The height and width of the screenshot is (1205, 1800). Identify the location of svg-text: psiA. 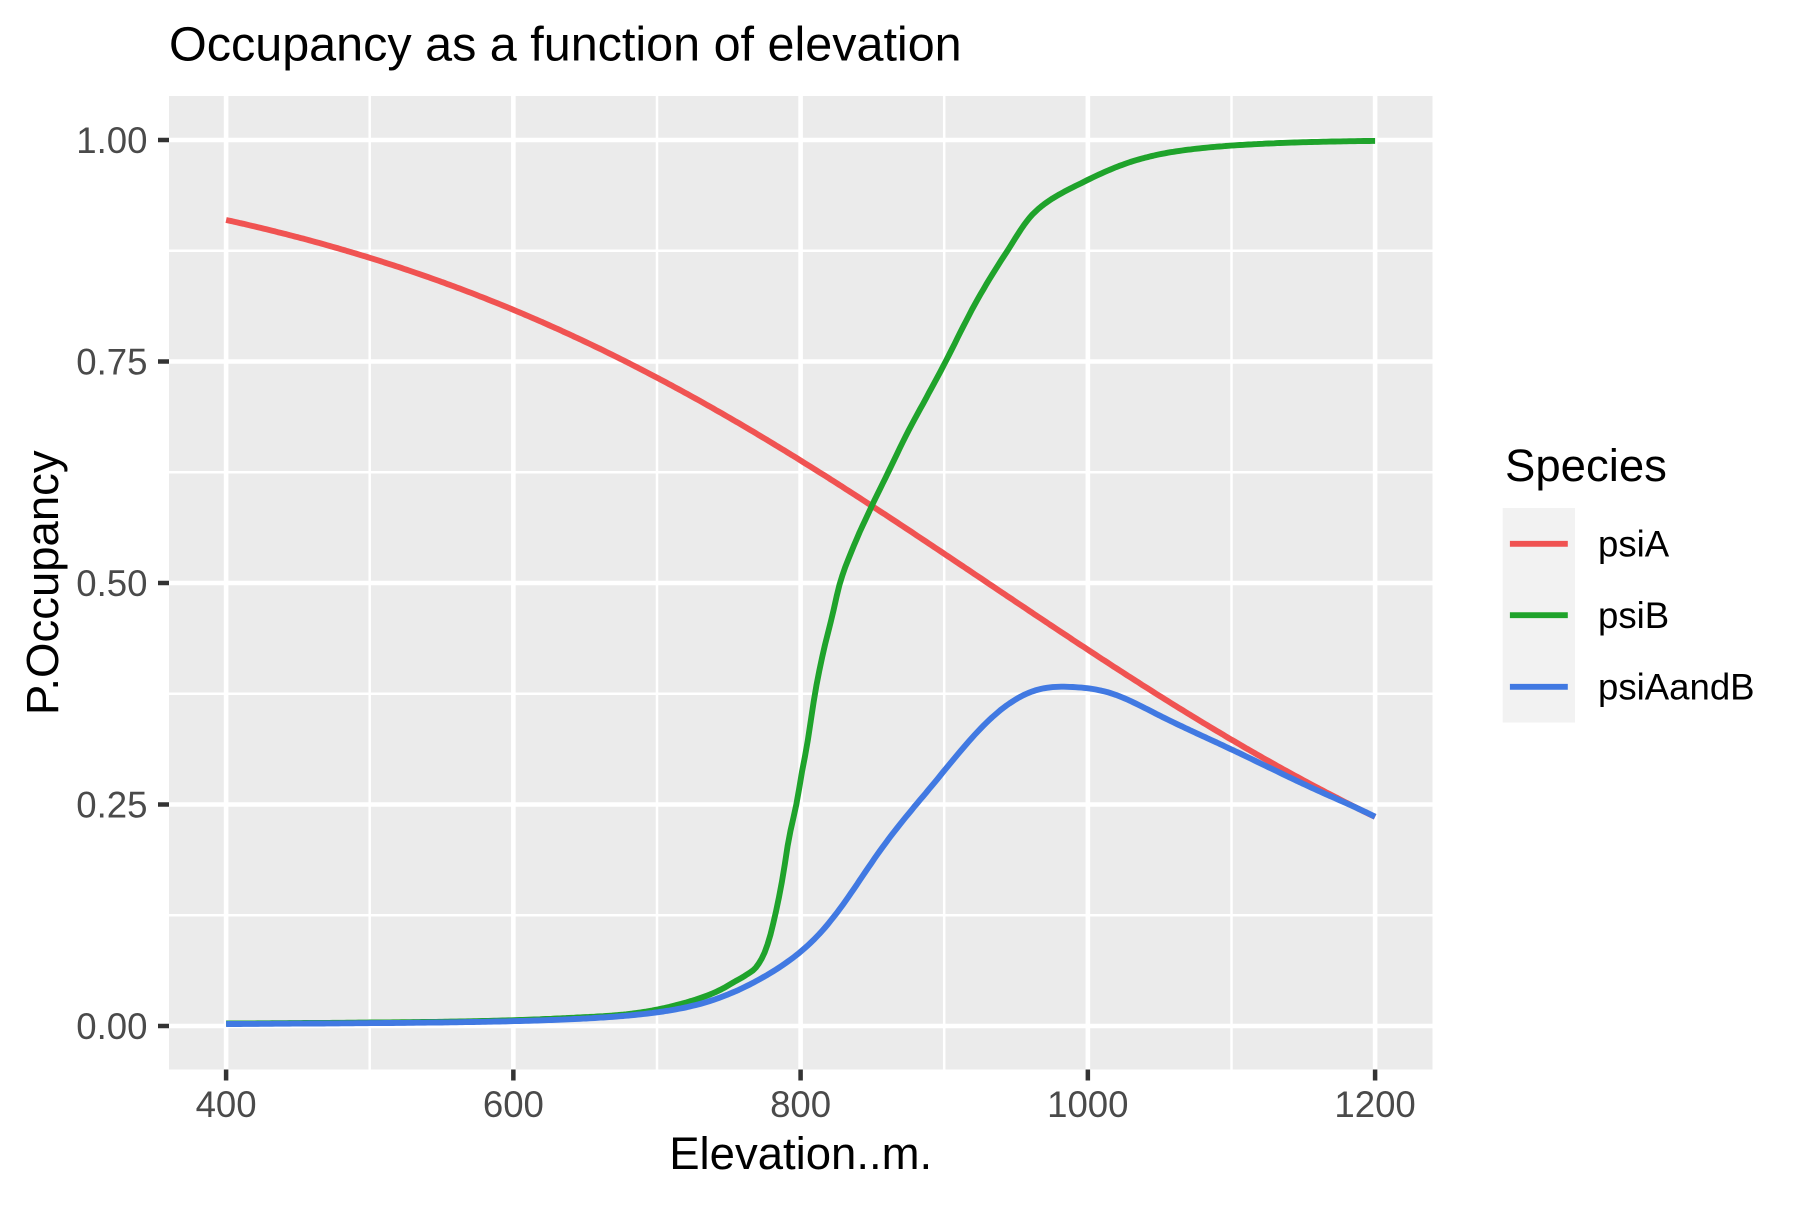
(1634, 544).